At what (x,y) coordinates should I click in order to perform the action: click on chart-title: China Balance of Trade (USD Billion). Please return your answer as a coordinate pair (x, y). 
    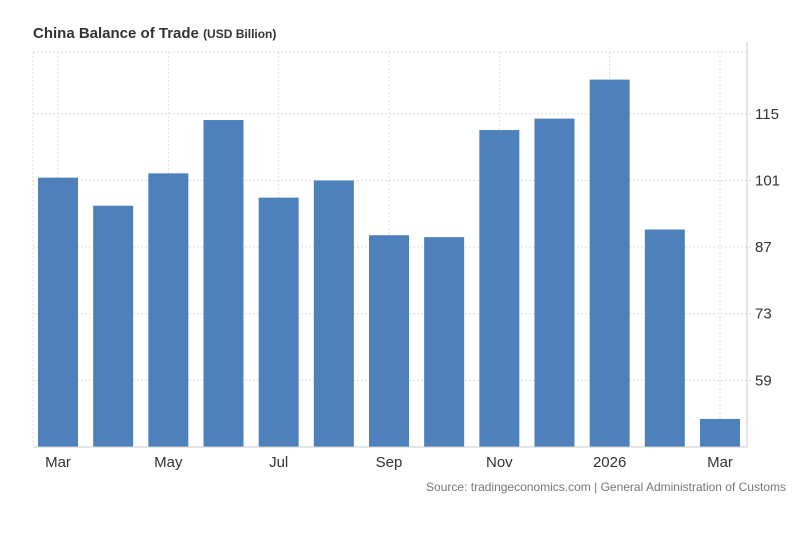
    Looking at the image, I should click on (154, 33).